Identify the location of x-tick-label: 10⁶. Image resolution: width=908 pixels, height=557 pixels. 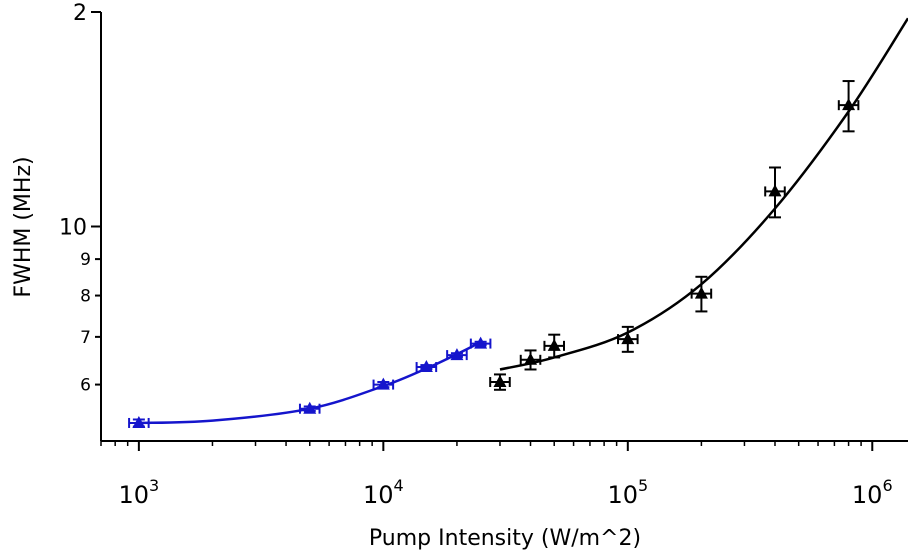
(872, 492).